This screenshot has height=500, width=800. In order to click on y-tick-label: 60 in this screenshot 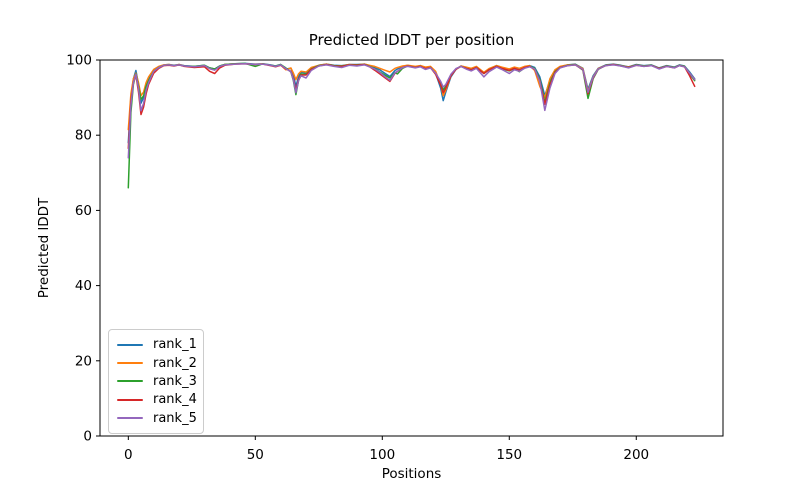, I will do `click(83, 211)`.